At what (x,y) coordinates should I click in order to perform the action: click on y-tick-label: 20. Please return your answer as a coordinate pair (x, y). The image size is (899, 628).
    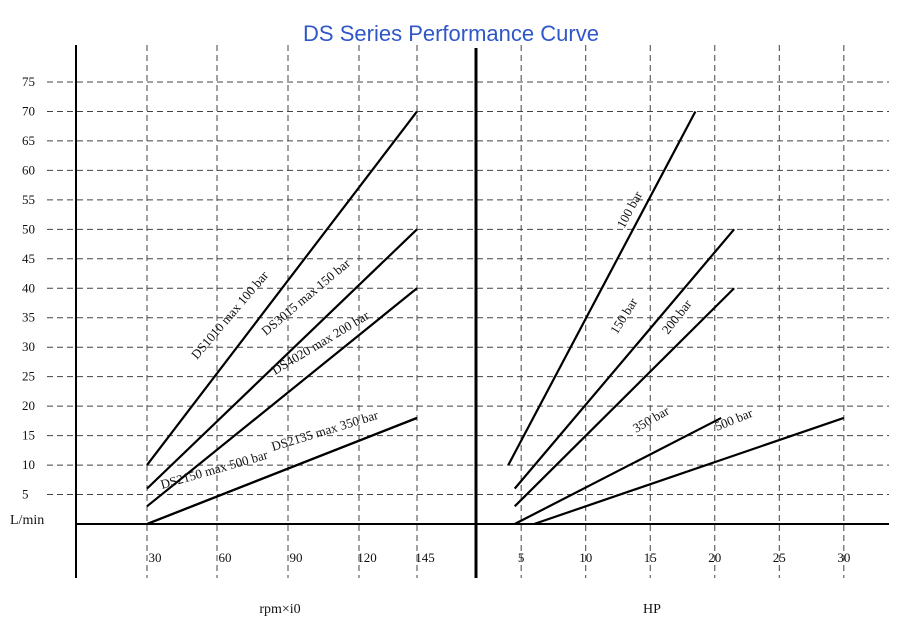
    Looking at the image, I should click on (28, 405).